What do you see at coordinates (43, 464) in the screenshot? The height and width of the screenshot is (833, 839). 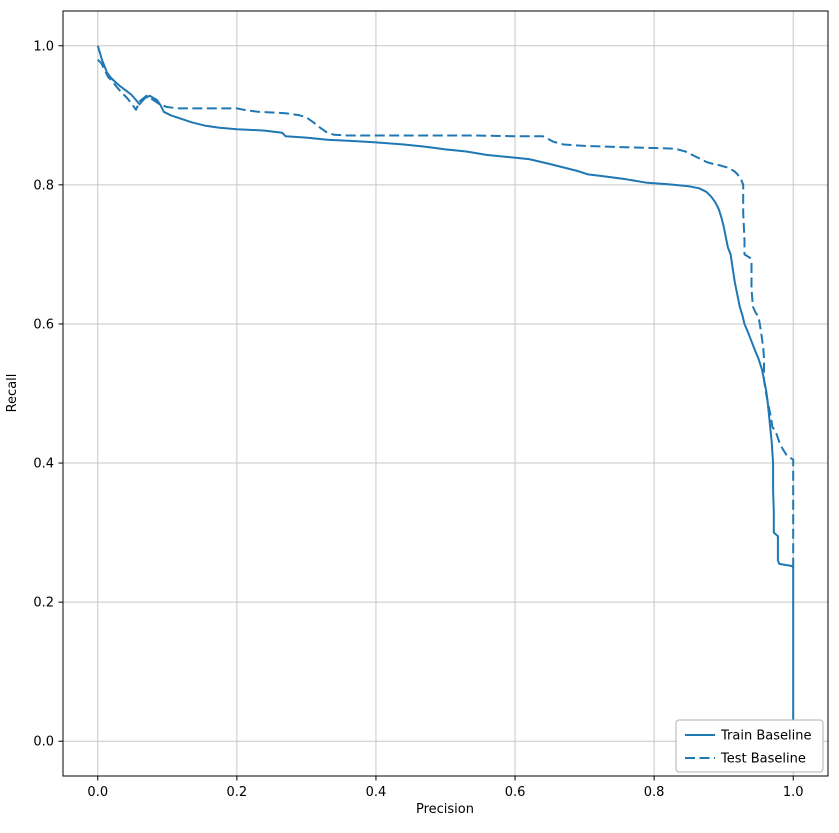 I see `y-tick-label: 0.4` at bounding box center [43, 464].